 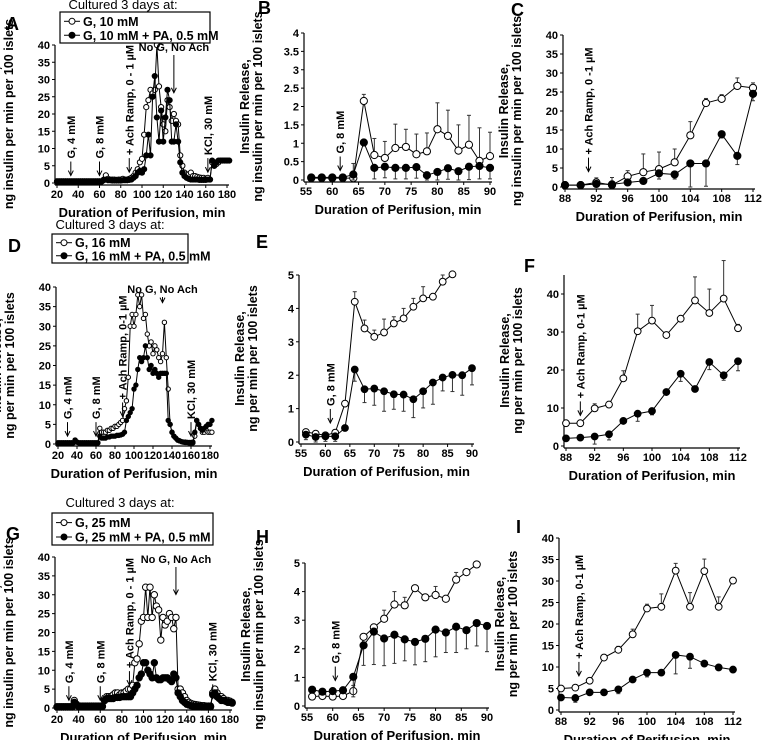 What do you see at coordinates (64, 523) in the screenshot?
I see `open-circle-icon` at bounding box center [64, 523].